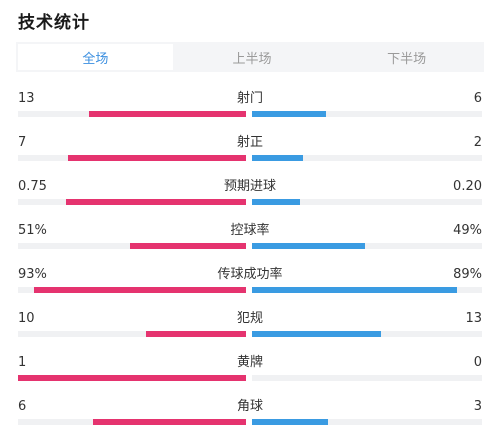 The image size is (500, 440). What do you see at coordinates (250, 274) in the screenshot?
I see `stat-label: 传球成功率` at bounding box center [250, 274].